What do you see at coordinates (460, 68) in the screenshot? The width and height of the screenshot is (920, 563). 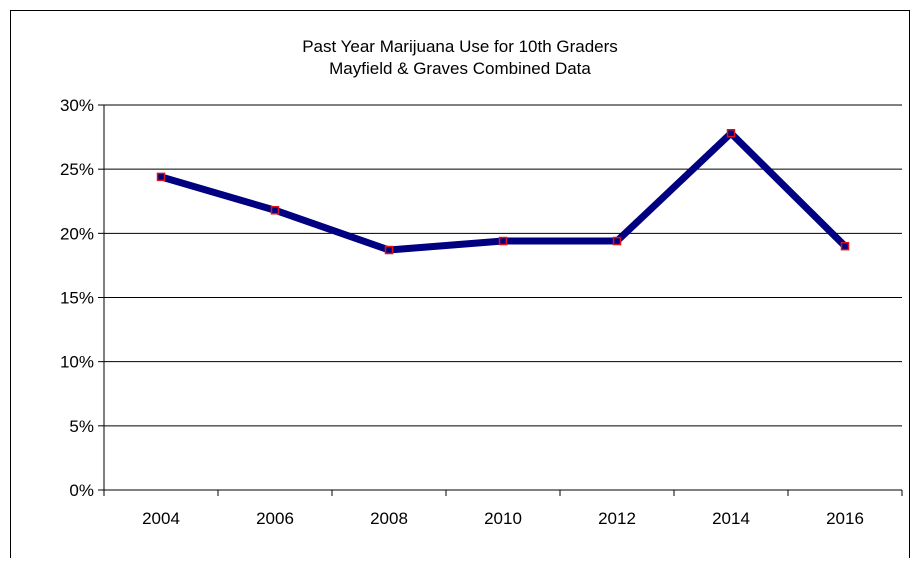 I see `chart-subtitle: Mayfield & Graves Combined Data` at bounding box center [460, 68].